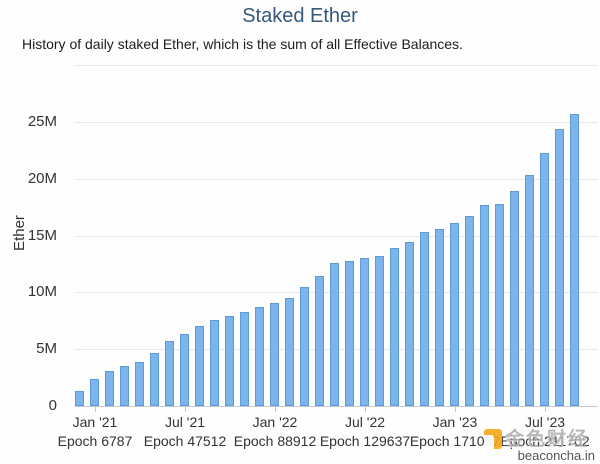 The image size is (600, 464). I want to click on bar-jun--21, so click(169, 373).